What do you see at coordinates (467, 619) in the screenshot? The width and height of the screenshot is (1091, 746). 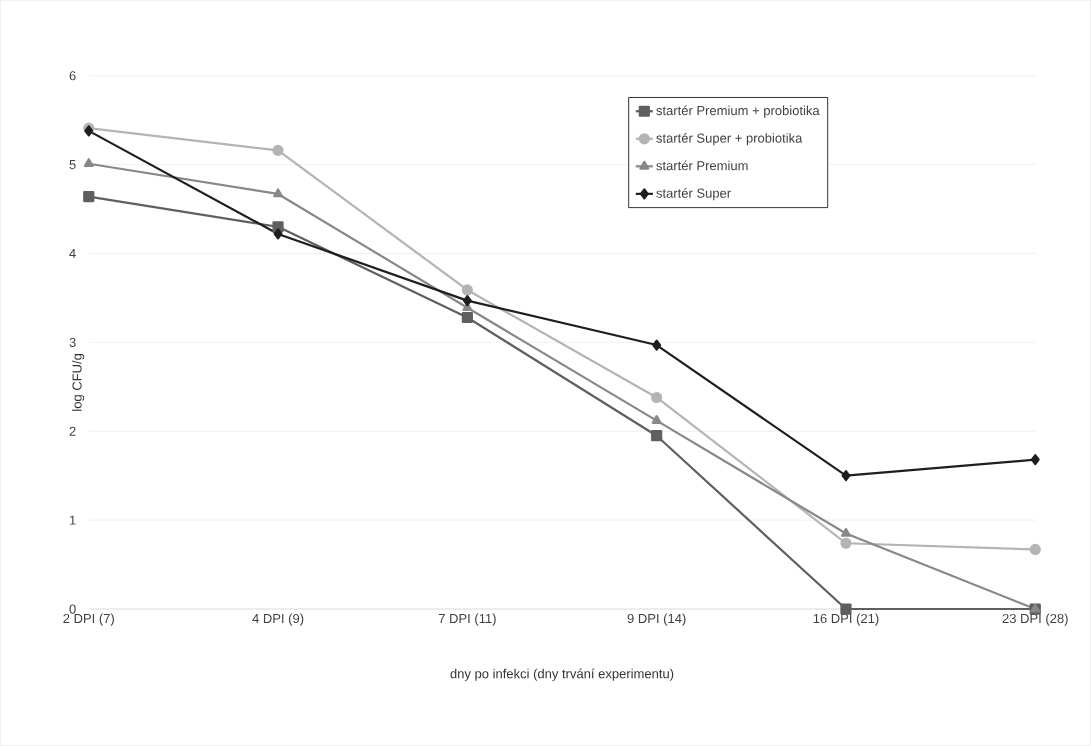 I see `x-tick-label: 7 DPI (11)` at bounding box center [467, 619].